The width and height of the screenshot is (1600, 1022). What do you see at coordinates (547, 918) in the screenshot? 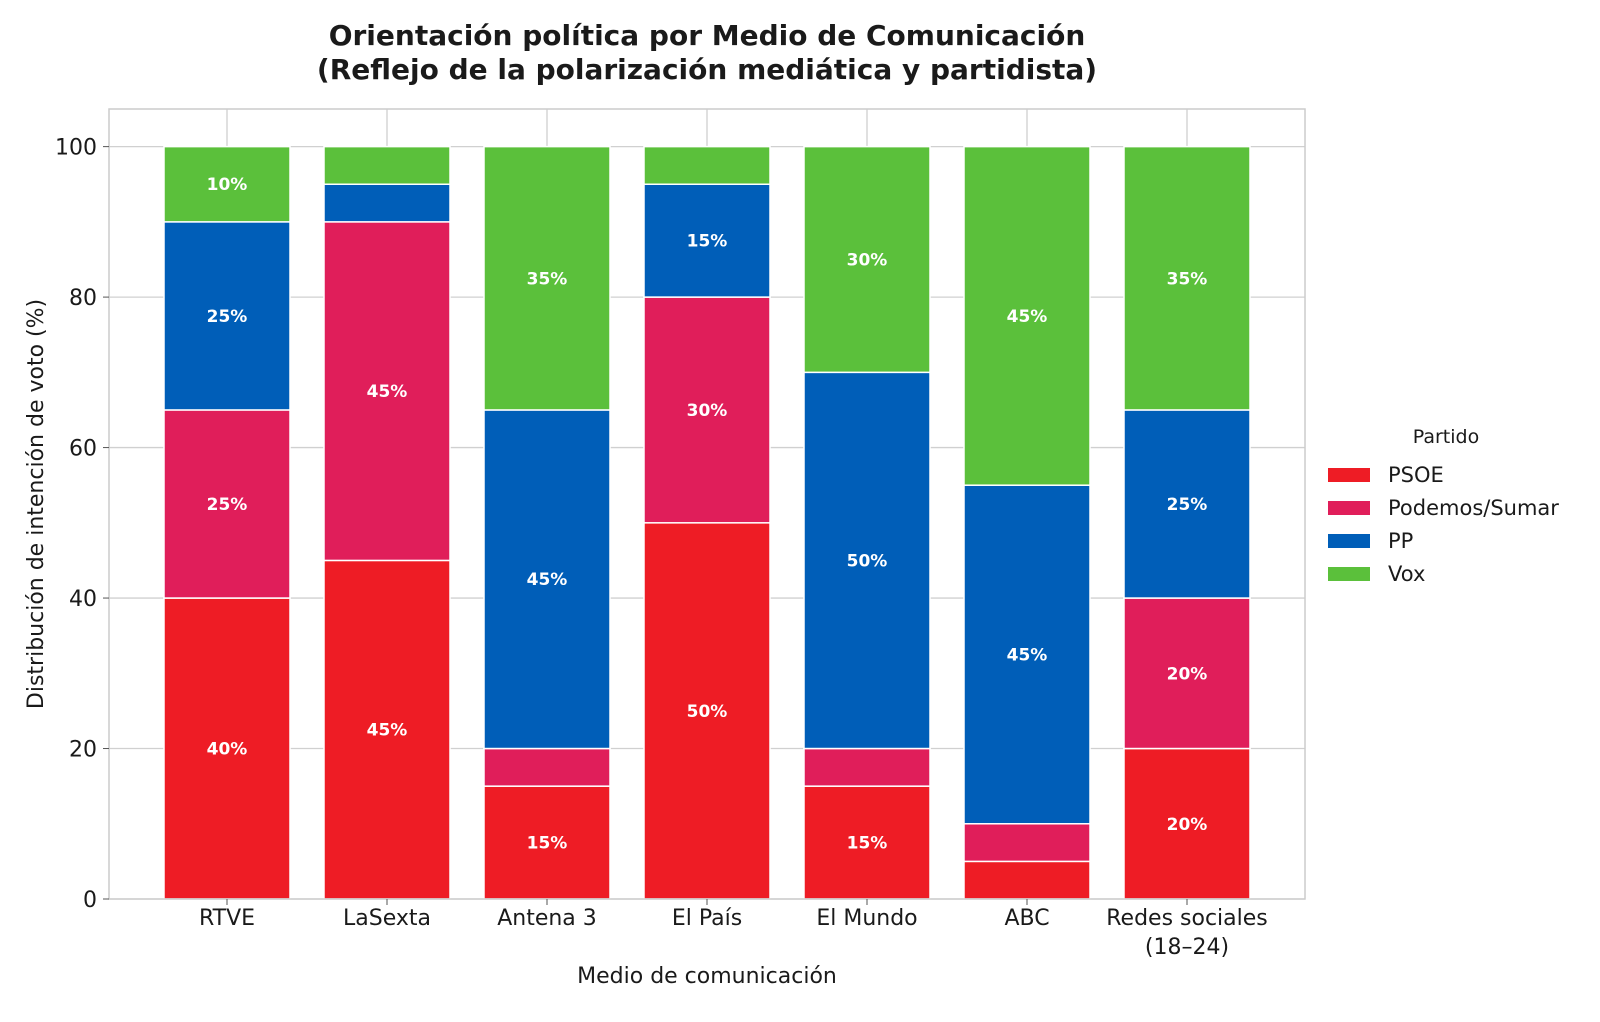
I see `x-tick-label: Antena 3` at bounding box center [547, 918].